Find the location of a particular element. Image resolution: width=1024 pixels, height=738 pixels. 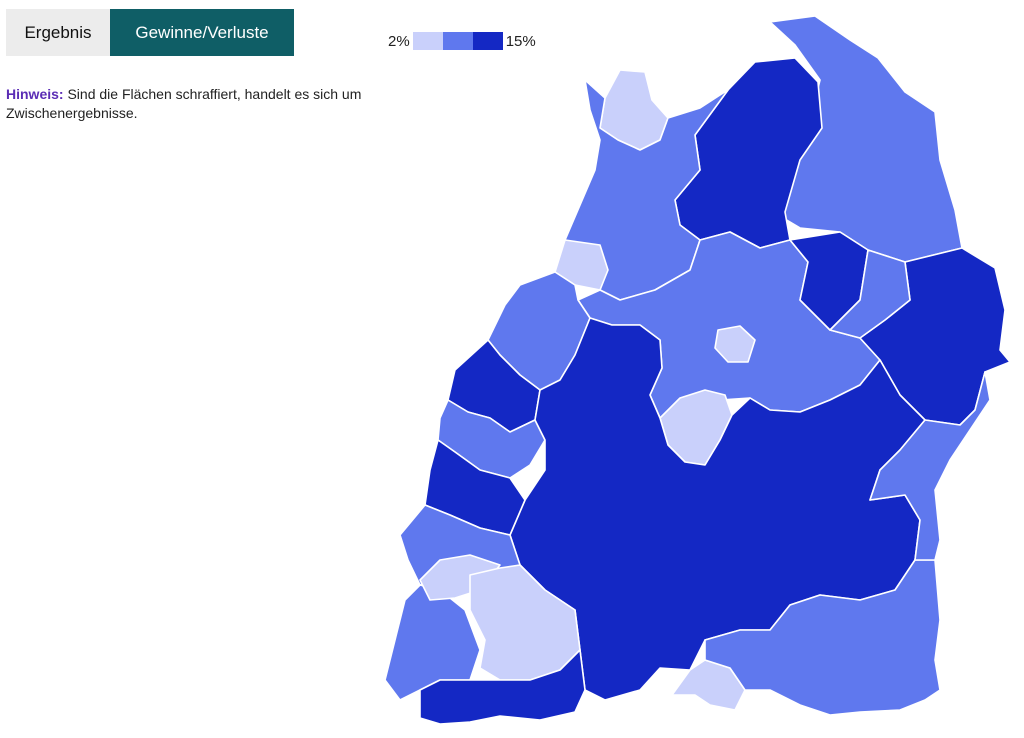

hint-label: Hinweis: is located at coordinates (35, 94).